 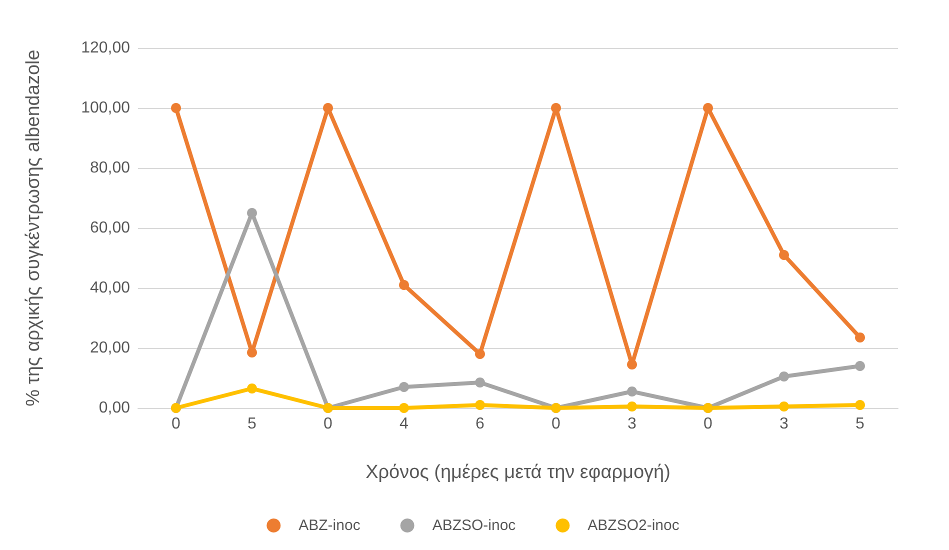 I want to click on legend-label: ABZSO-inoc, so click(x=474, y=525).